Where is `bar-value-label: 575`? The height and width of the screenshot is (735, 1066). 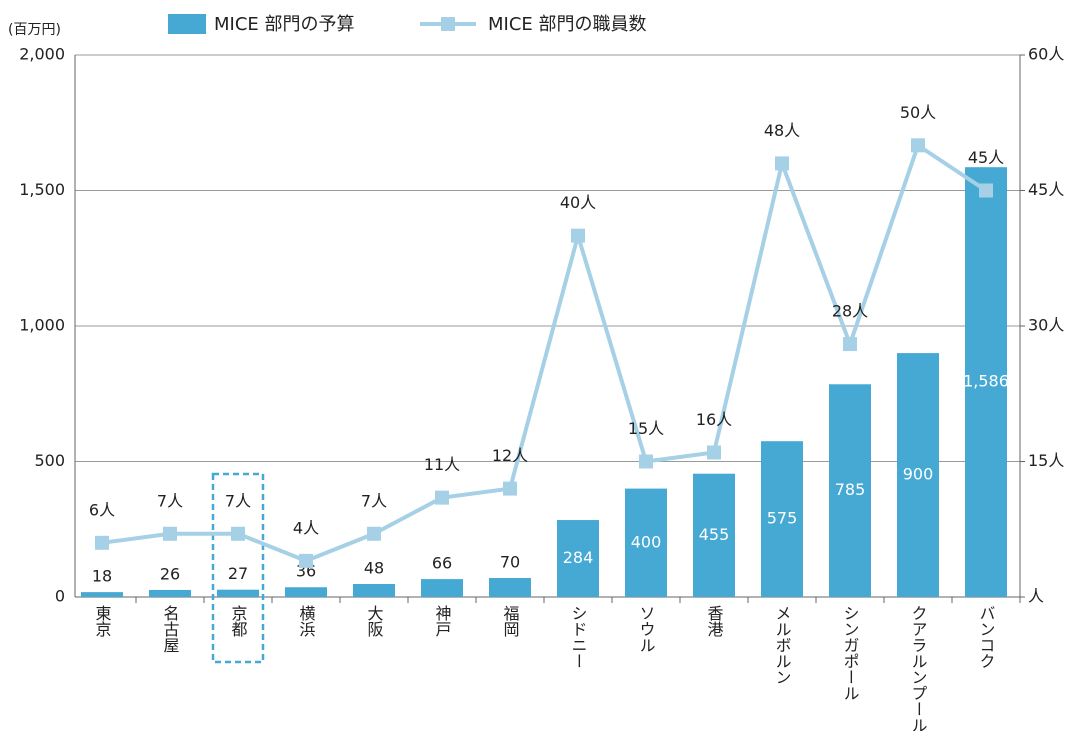
bar-value-label: 575 is located at coordinates (782, 518).